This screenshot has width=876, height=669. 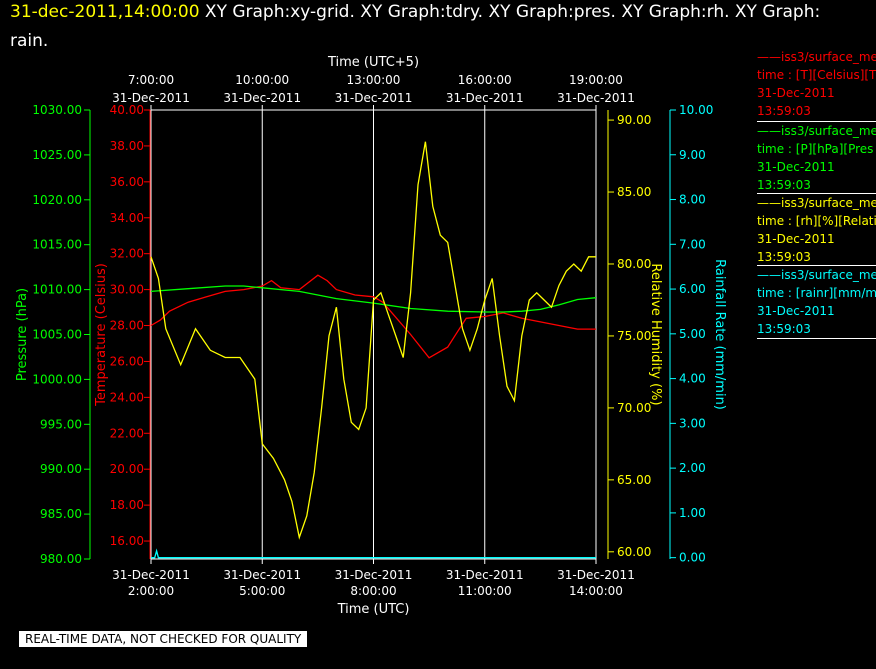 I want to click on temperature-axis-tick-label: 22.00, so click(x=127, y=433).